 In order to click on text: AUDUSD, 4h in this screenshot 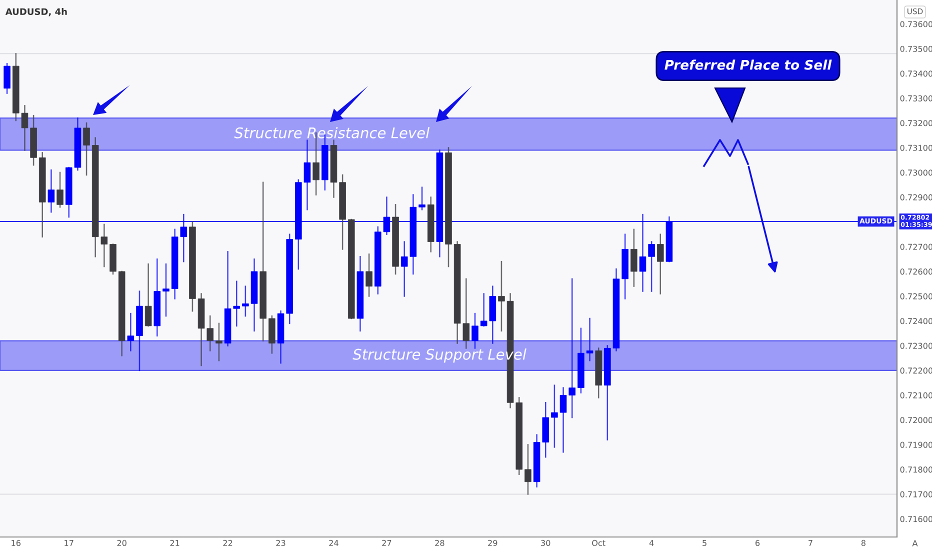, I will do `click(36, 12)`.